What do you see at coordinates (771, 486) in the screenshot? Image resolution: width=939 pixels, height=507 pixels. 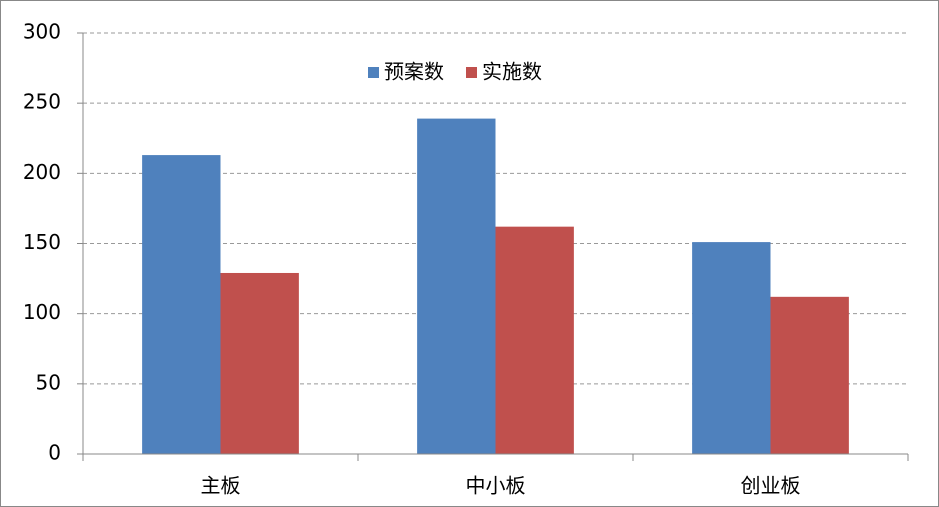 I see `x-tick-label: 创业板` at bounding box center [771, 486].